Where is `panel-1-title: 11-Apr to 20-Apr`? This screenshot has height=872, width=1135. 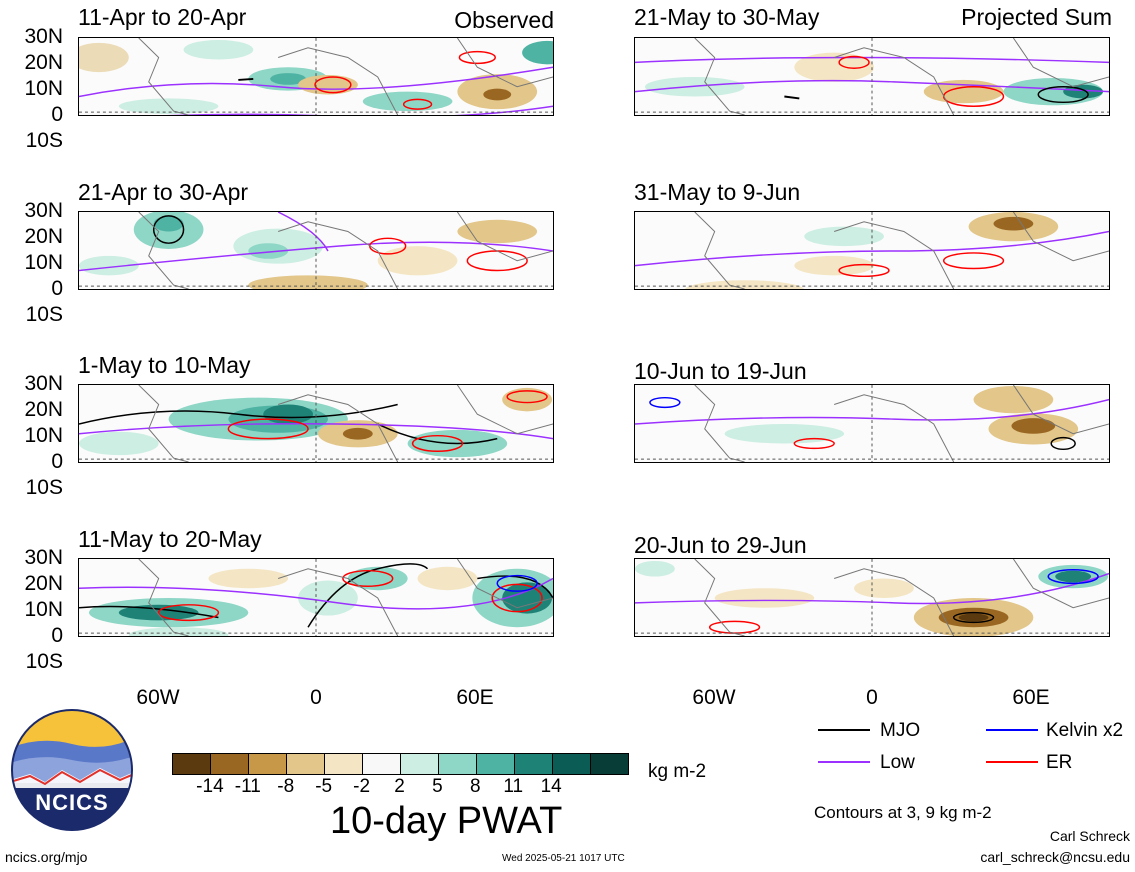
panel-1-title: 11-Apr to 20-Apr is located at coordinates (162, 17).